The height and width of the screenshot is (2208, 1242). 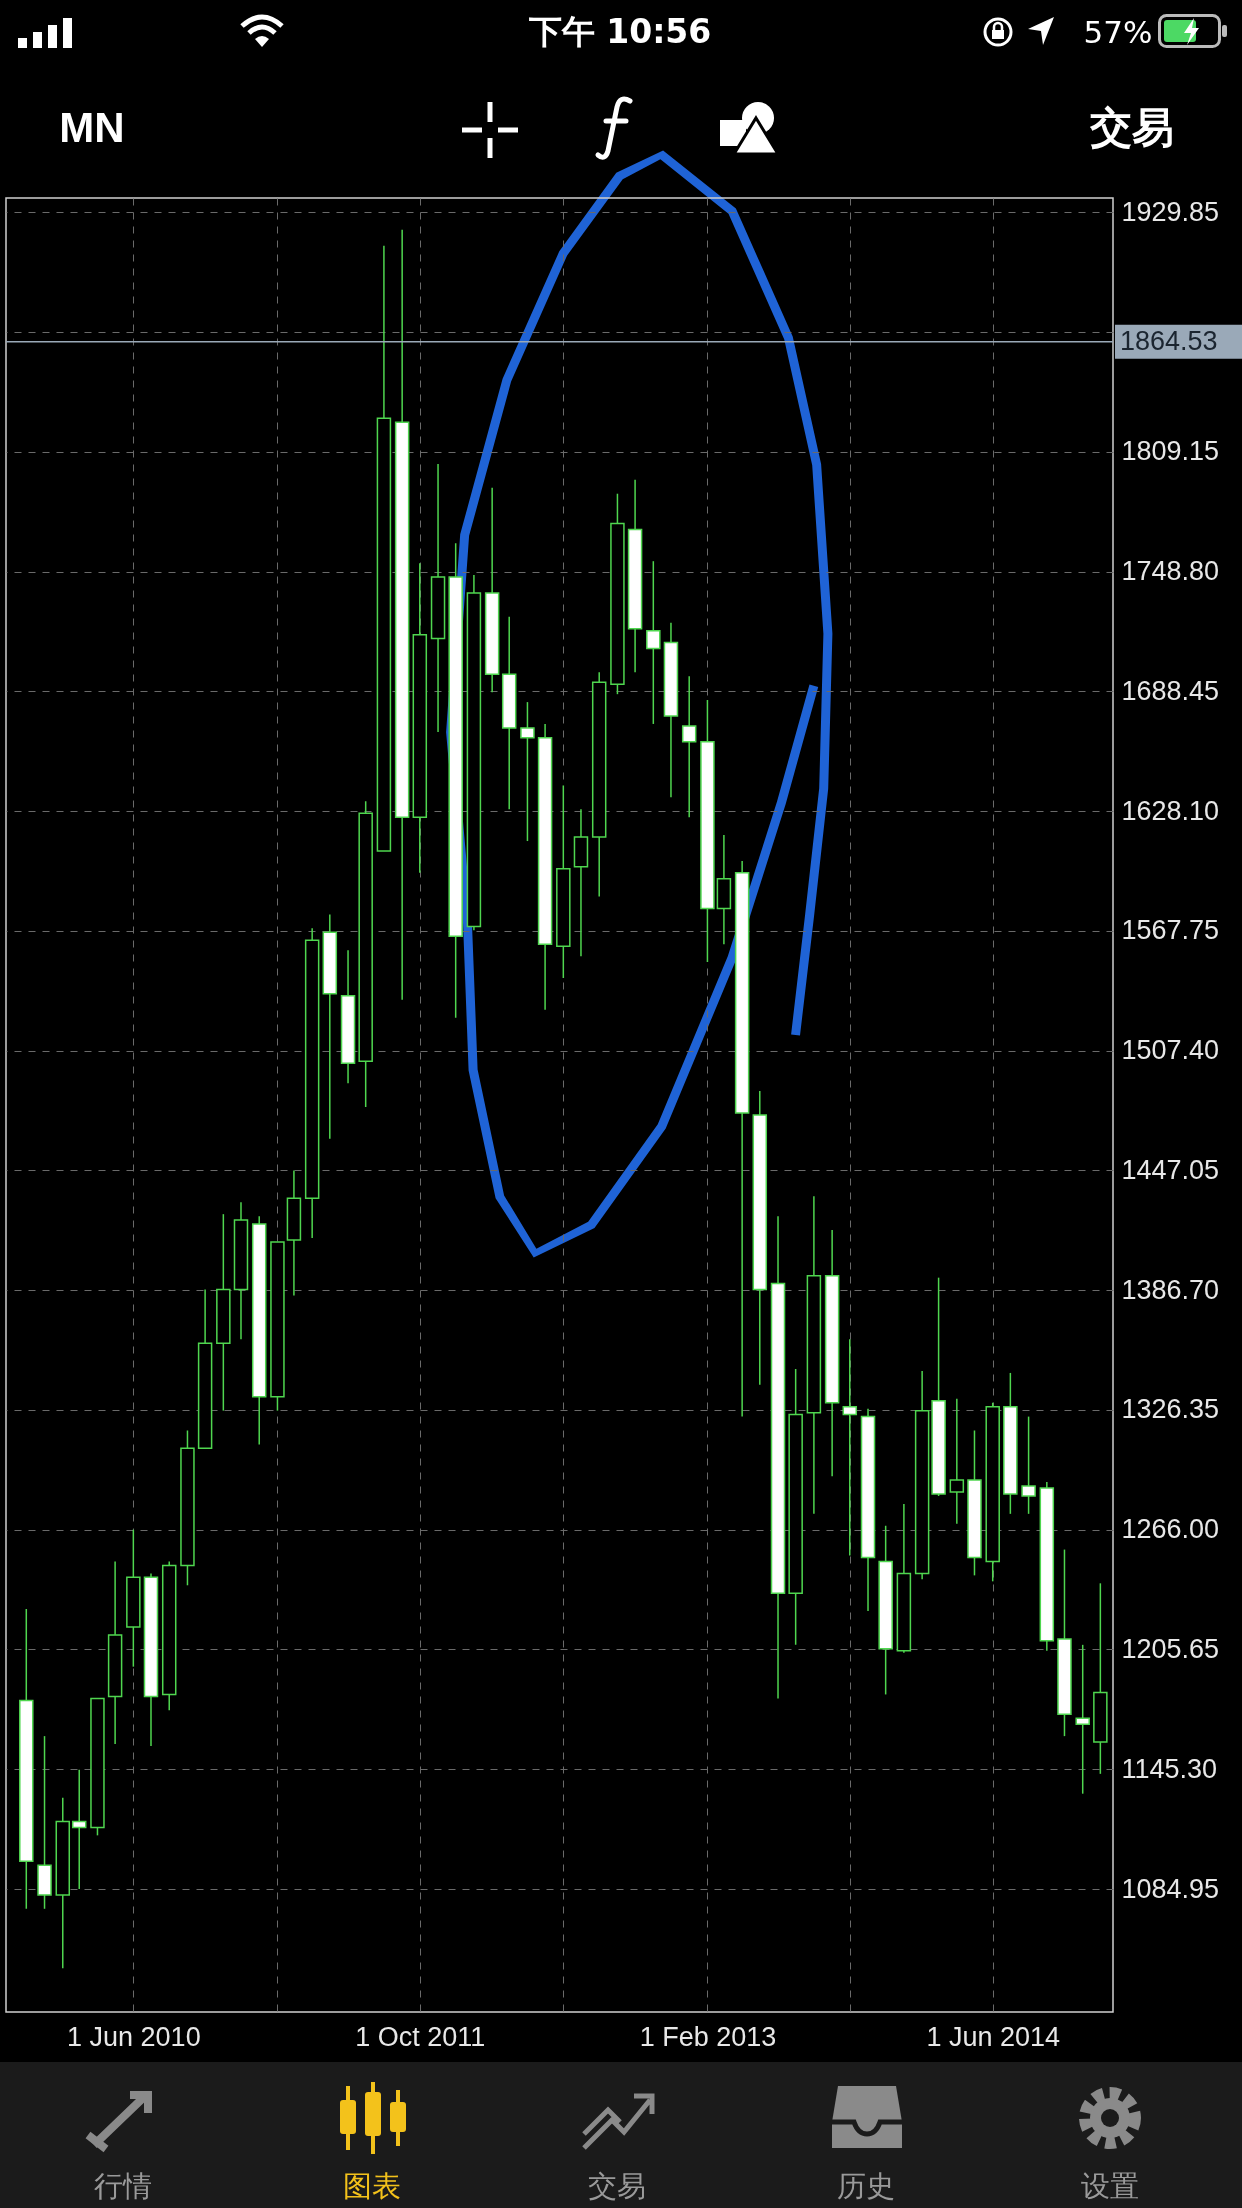 What do you see at coordinates (134, 2036) in the screenshot?
I see `x-tick-label: 1 Jun 2010` at bounding box center [134, 2036].